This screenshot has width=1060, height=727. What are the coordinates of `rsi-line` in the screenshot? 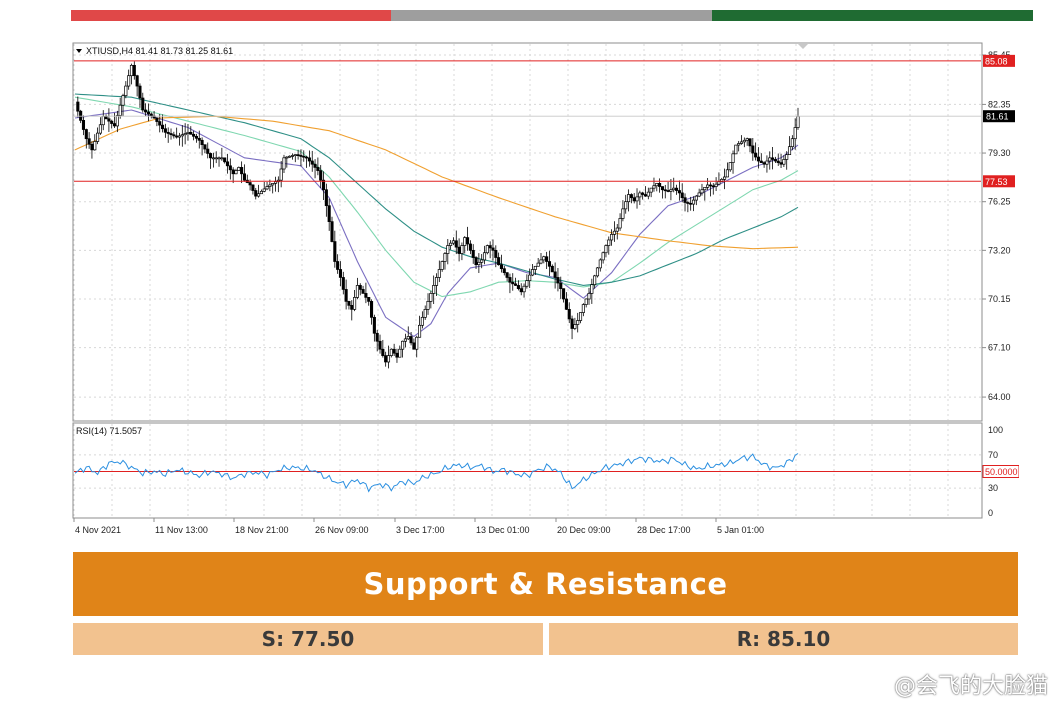 It's located at (436, 473).